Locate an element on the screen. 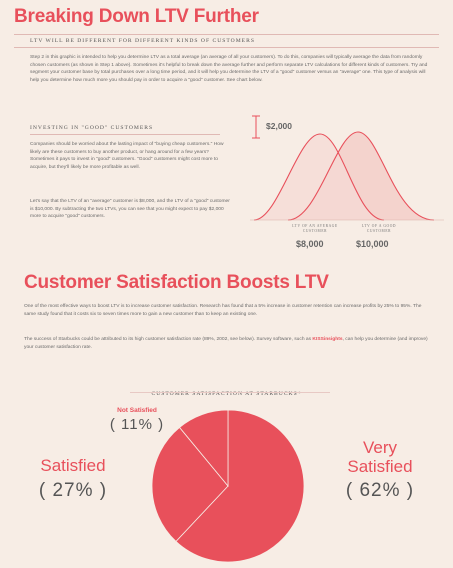 This screenshot has width=453, height=568. ltv-distribution-chart is located at coordinates (347, 168).